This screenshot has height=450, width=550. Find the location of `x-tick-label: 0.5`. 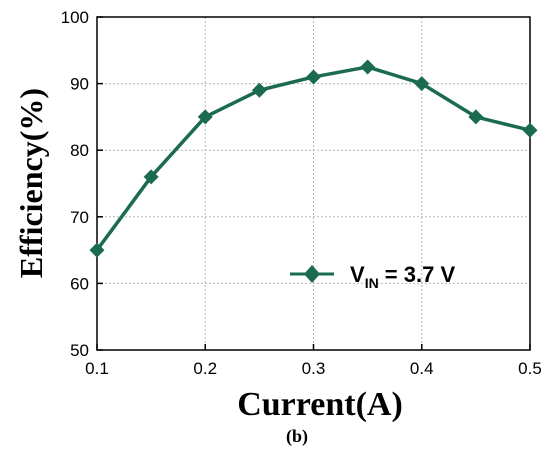

x-tick-label: 0.5 is located at coordinates (530, 368).